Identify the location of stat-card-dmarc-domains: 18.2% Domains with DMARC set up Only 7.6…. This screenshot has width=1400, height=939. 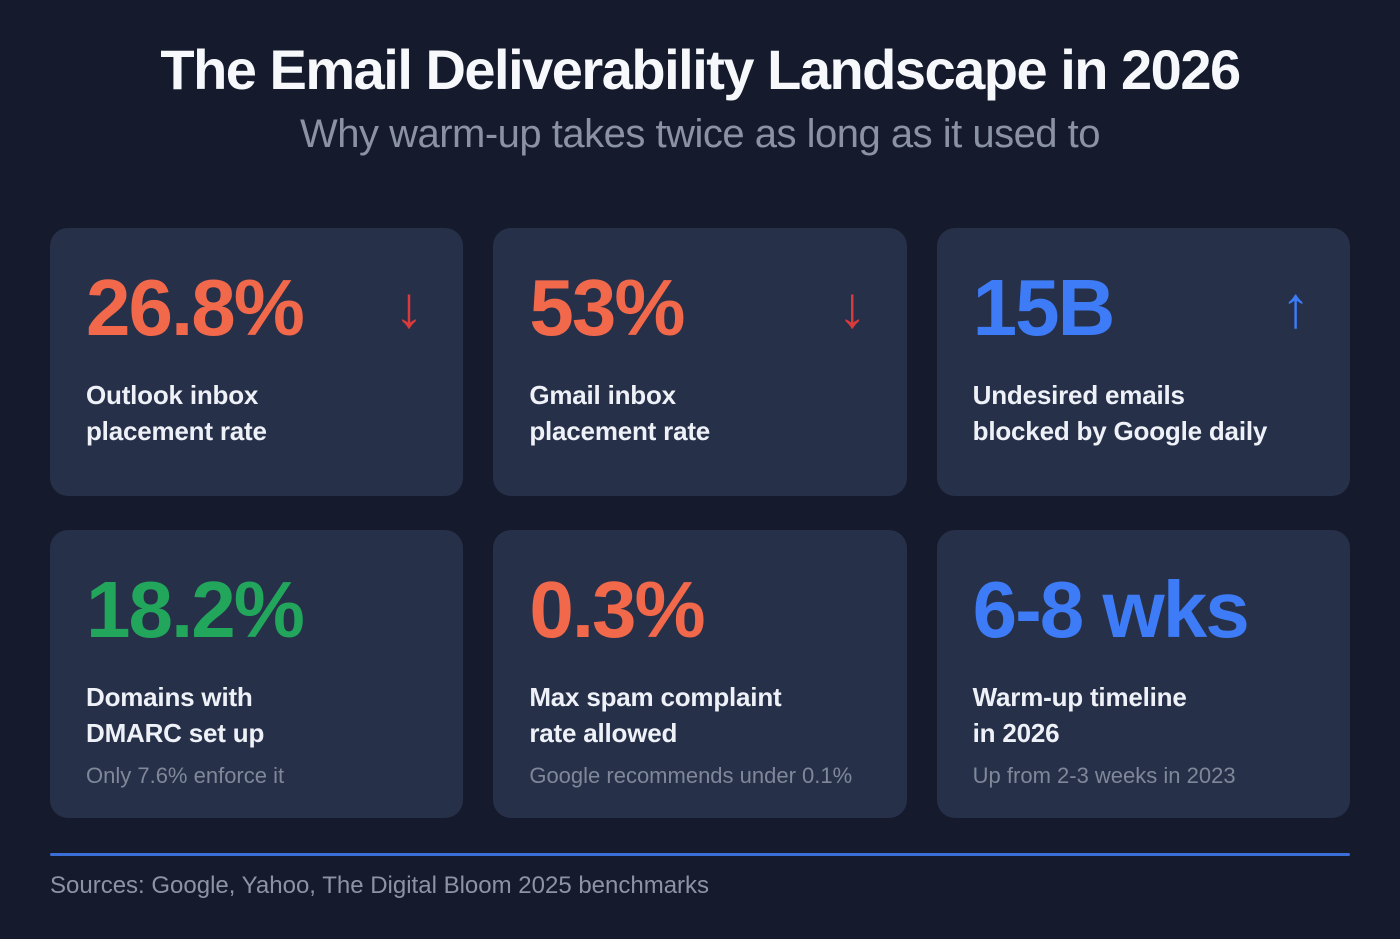
(257, 674).